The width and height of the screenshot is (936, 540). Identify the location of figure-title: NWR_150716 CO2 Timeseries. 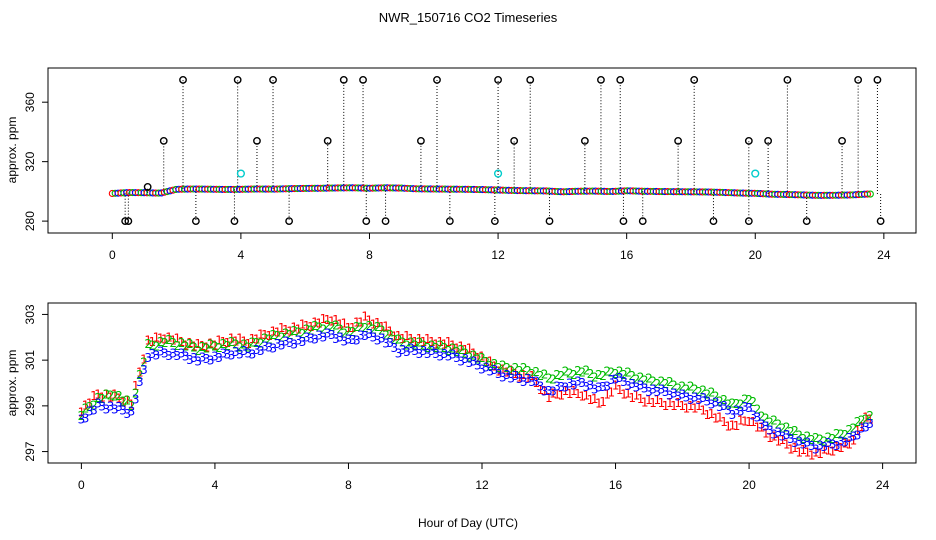
(468, 17).